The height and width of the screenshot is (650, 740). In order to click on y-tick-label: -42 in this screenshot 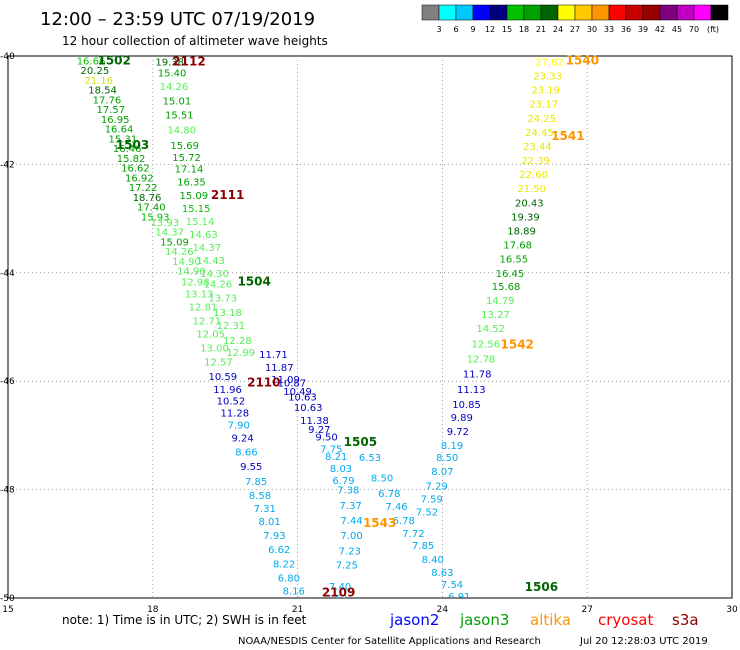, I will do `click(7, 165)`.